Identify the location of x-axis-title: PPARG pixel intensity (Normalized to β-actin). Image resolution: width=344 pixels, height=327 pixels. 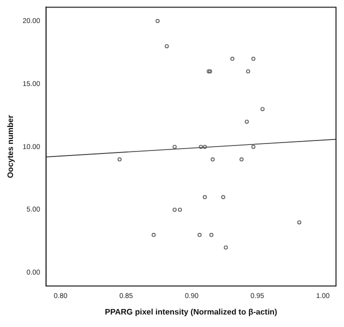
(191, 311).